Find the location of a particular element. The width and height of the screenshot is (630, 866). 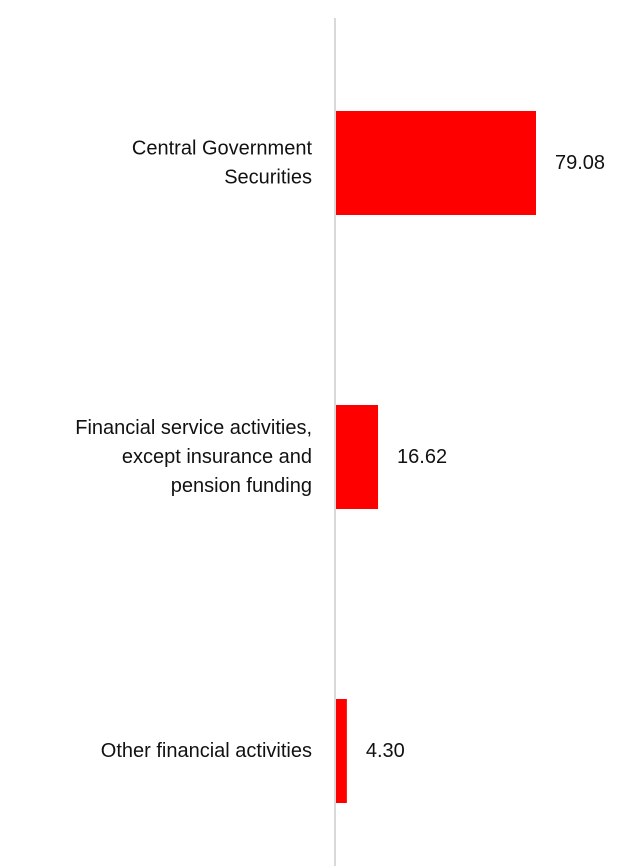

category-tick-label: Other financial activities is located at coordinates (206, 751).